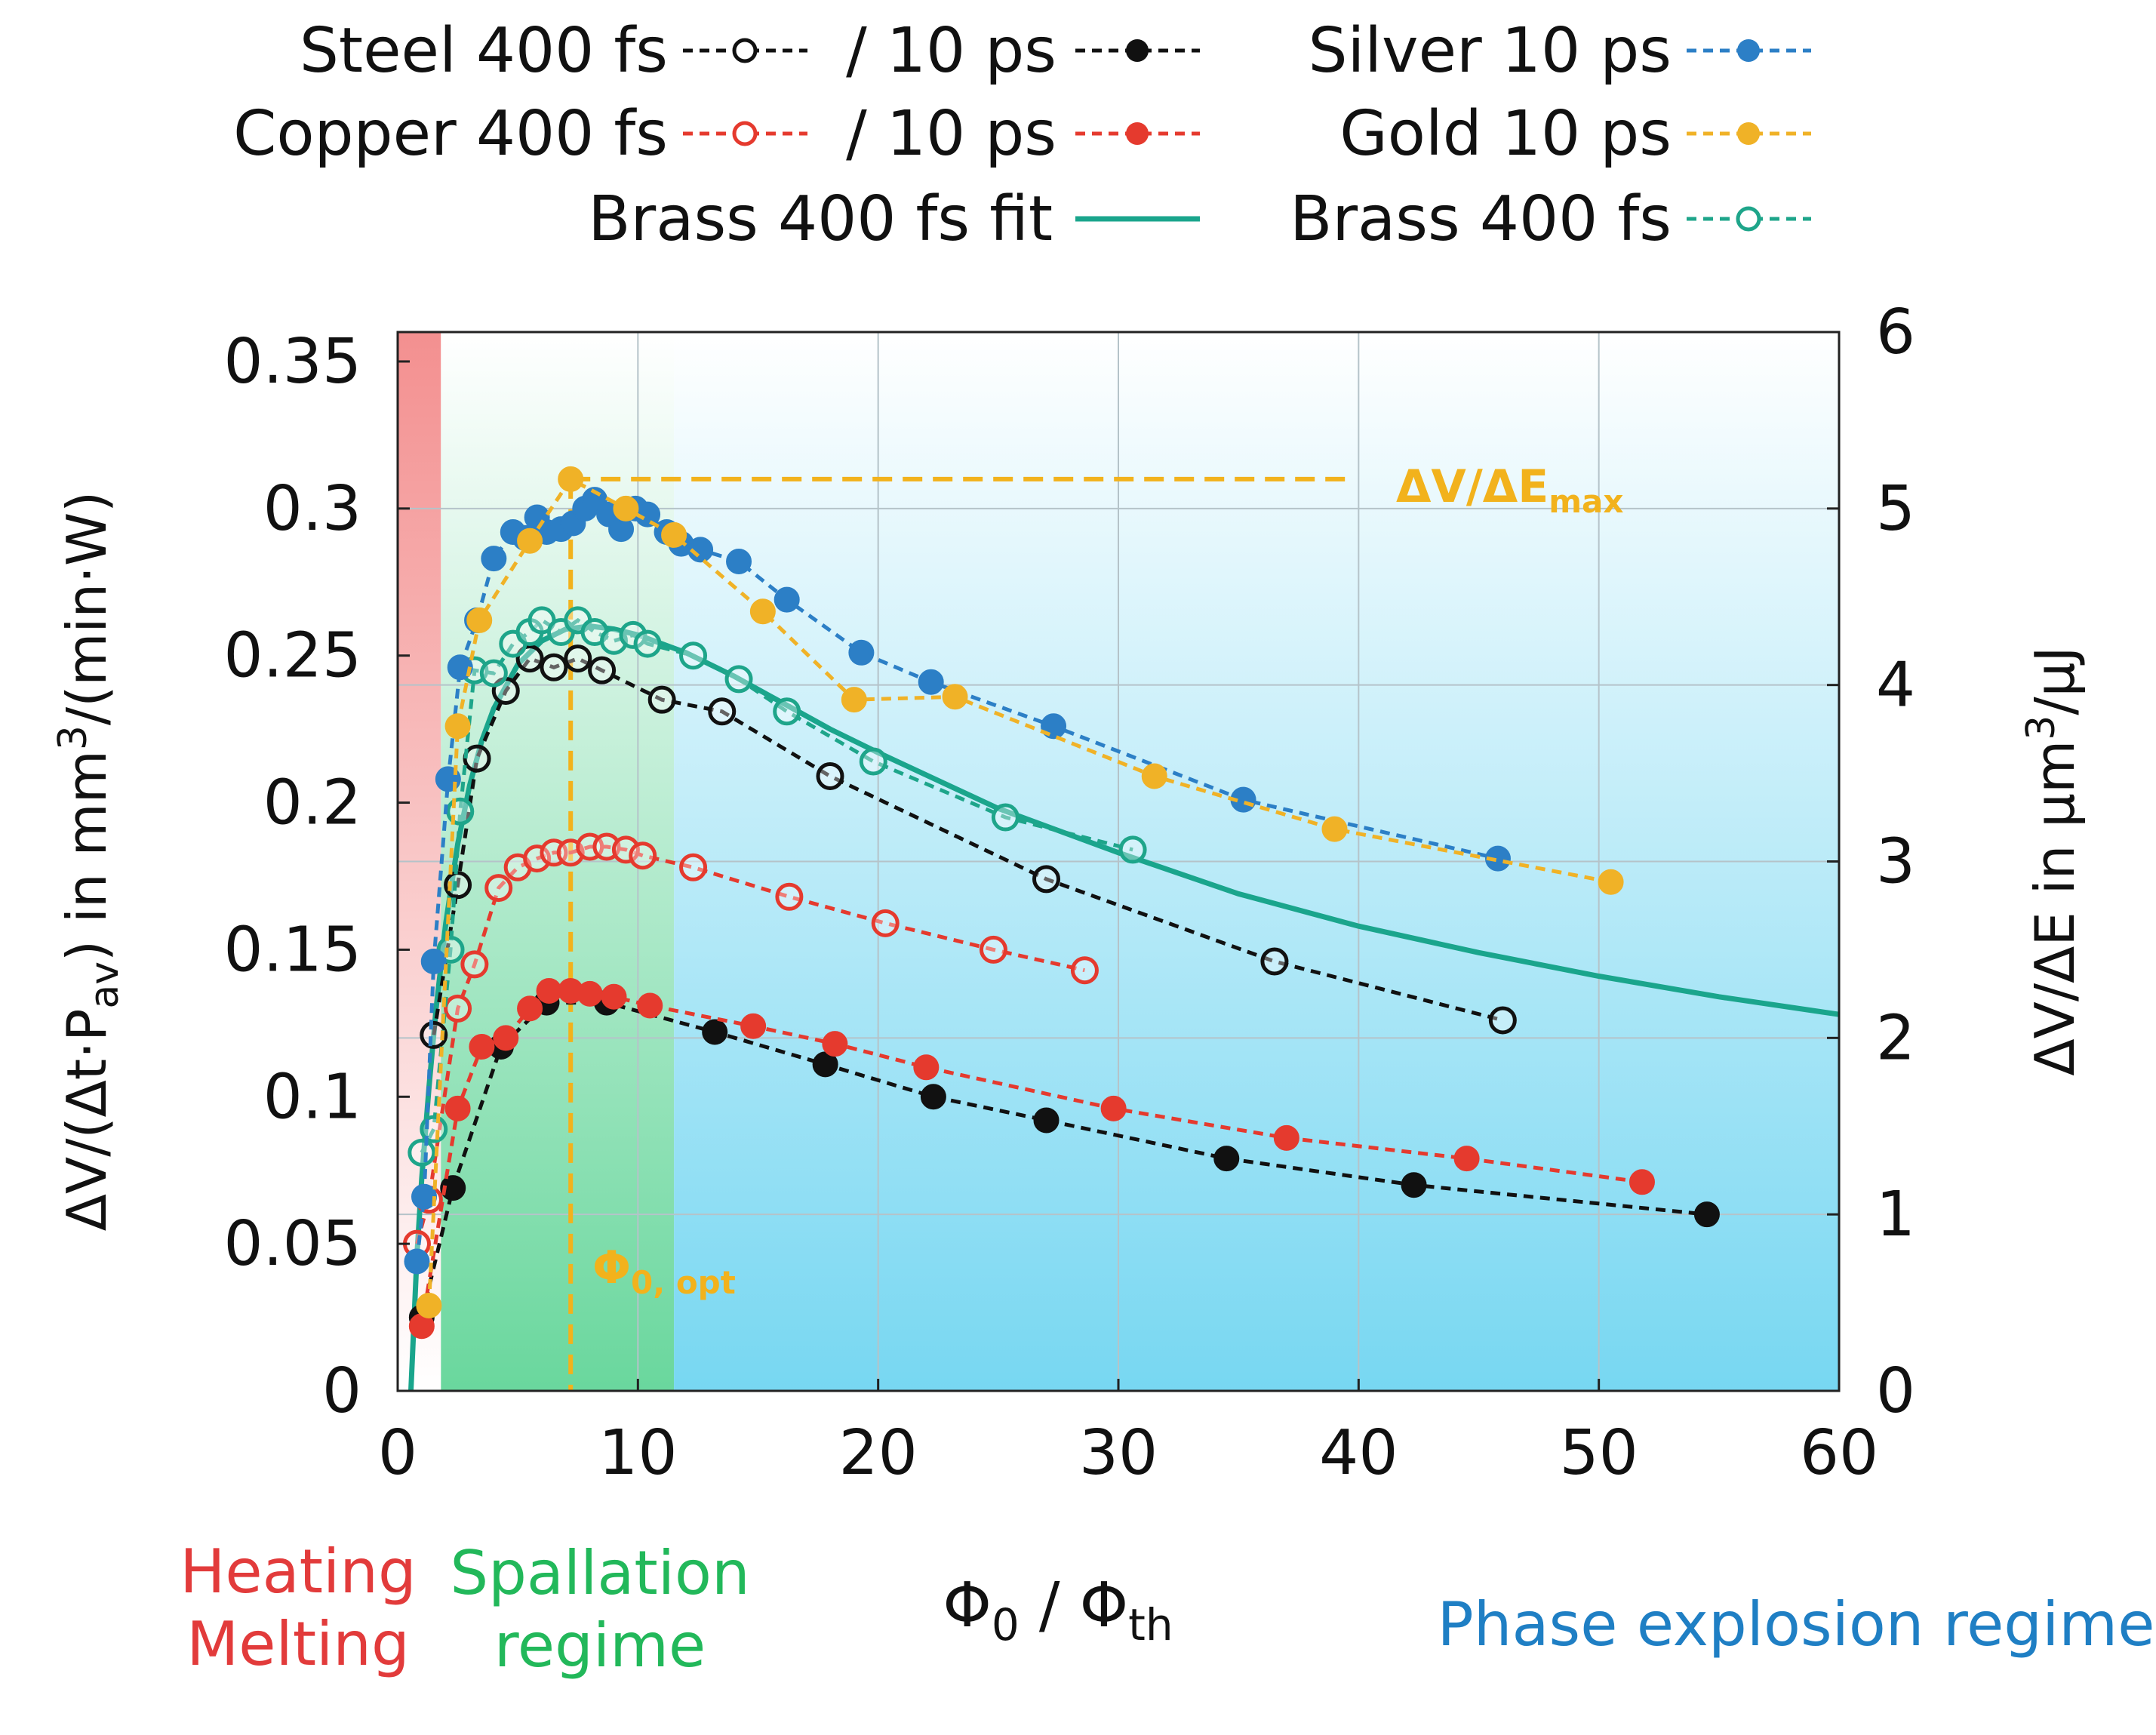 The width and height of the screenshot is (2156, 1735). What do you see at coordinates (1896, 1391) in the screenshot?
I see `y-right-tick-label: 0` at bounding box center [1896, 1391].